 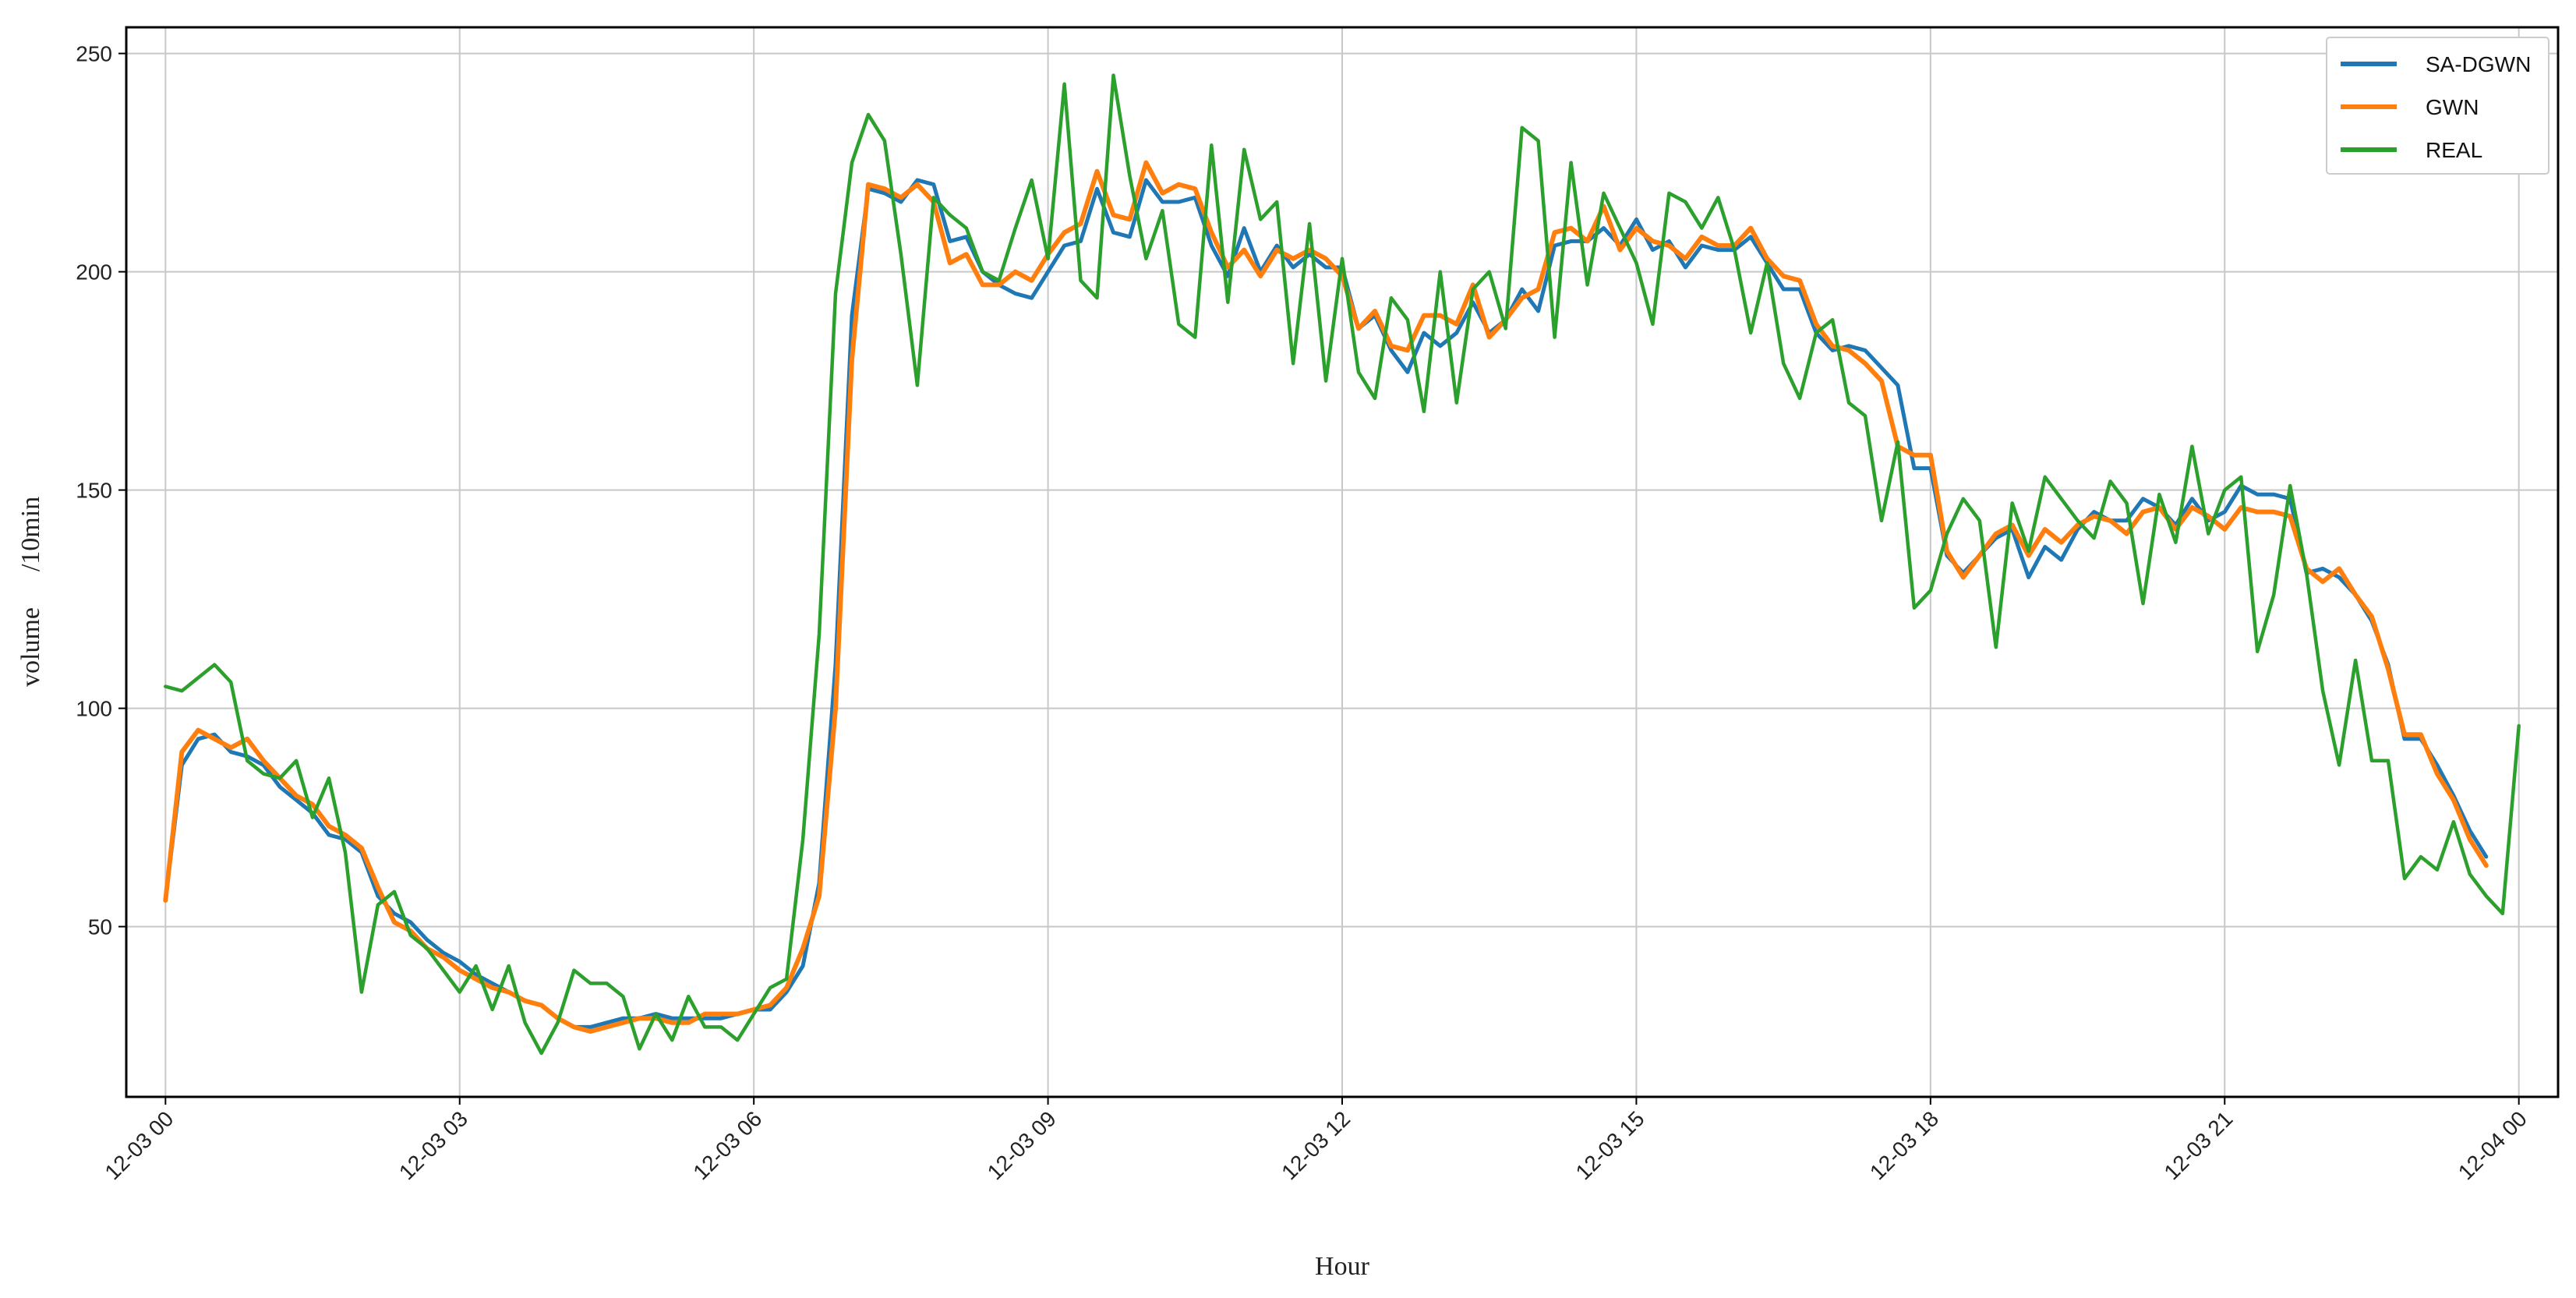 What do you see at coordinates (2198, 1145) in the screenshot?
I see `x-tick-label: 12-03 21` at bounding box center [2198, 1145].